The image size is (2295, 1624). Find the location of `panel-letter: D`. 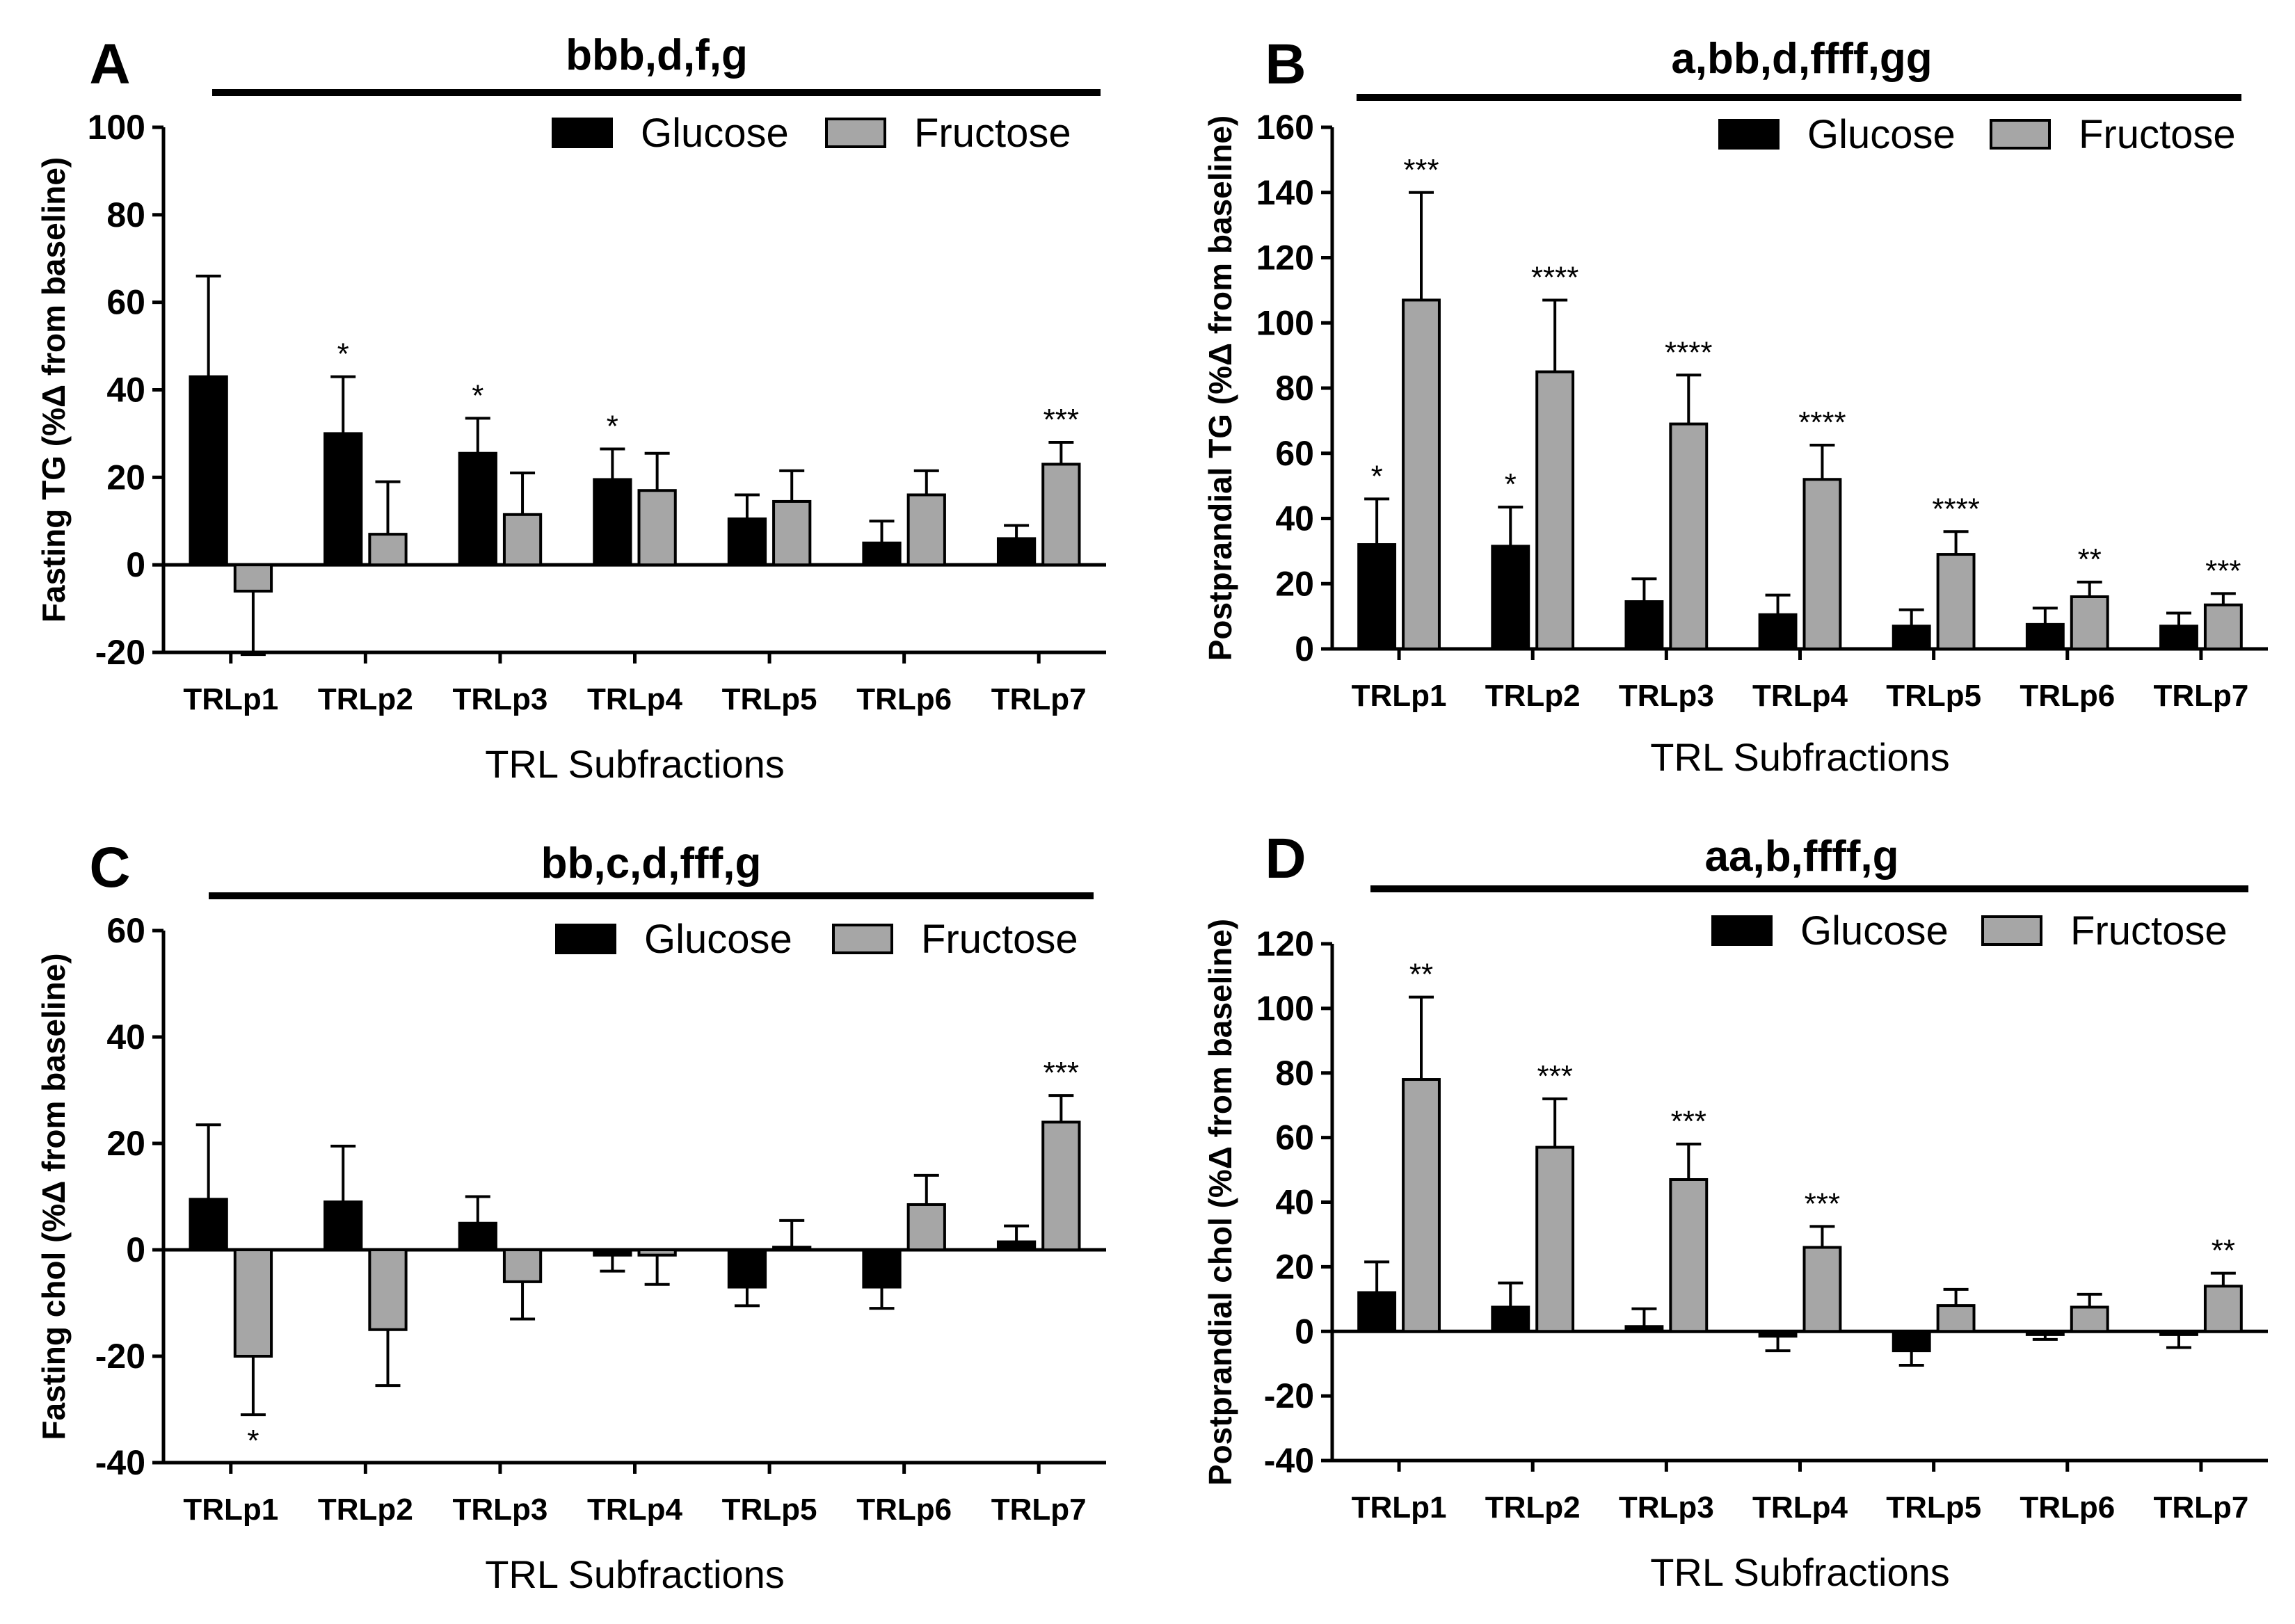

panel-letter: D is located at coordinates (1285, 859).